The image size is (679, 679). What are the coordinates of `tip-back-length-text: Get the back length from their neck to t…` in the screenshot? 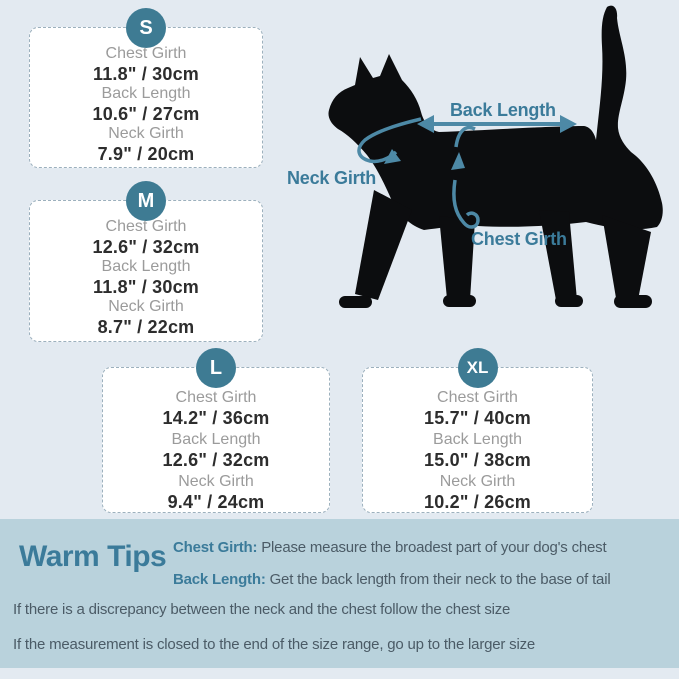 It's located at (438, 579).